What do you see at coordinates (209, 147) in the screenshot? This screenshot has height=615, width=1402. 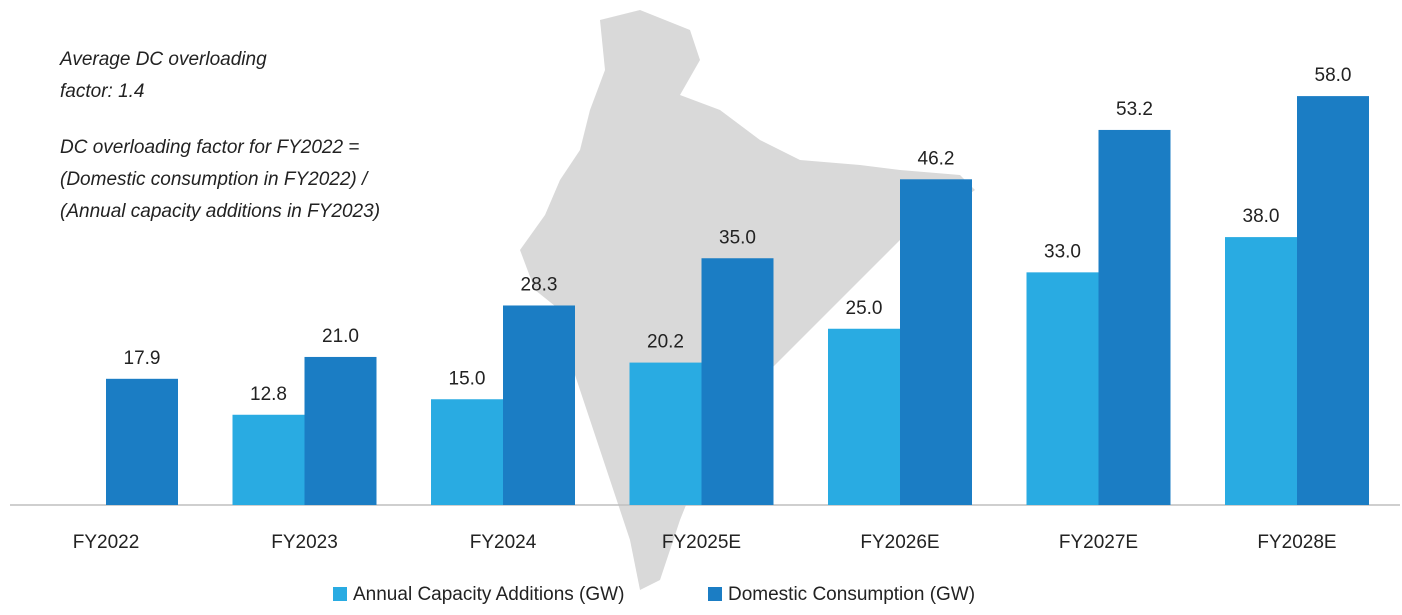 I see `annotation: DC overloading factor for FY2022 =` at bounding box center [209, 147].